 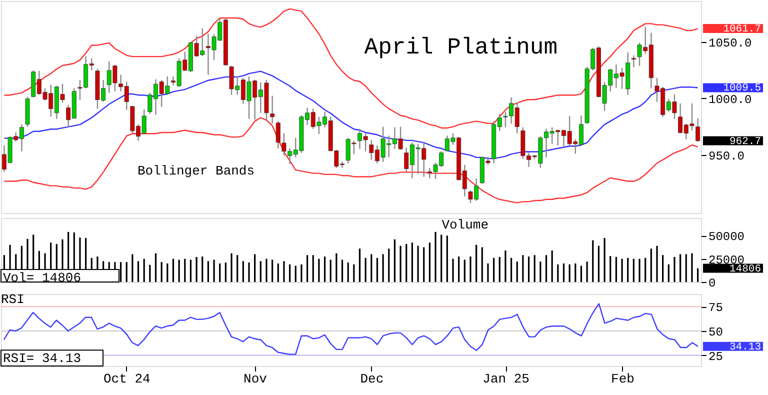 What do you see at coordinates (715, 357) in the screenshot?
I see `y-tick-label: 25` at bounding box center [715, 357].